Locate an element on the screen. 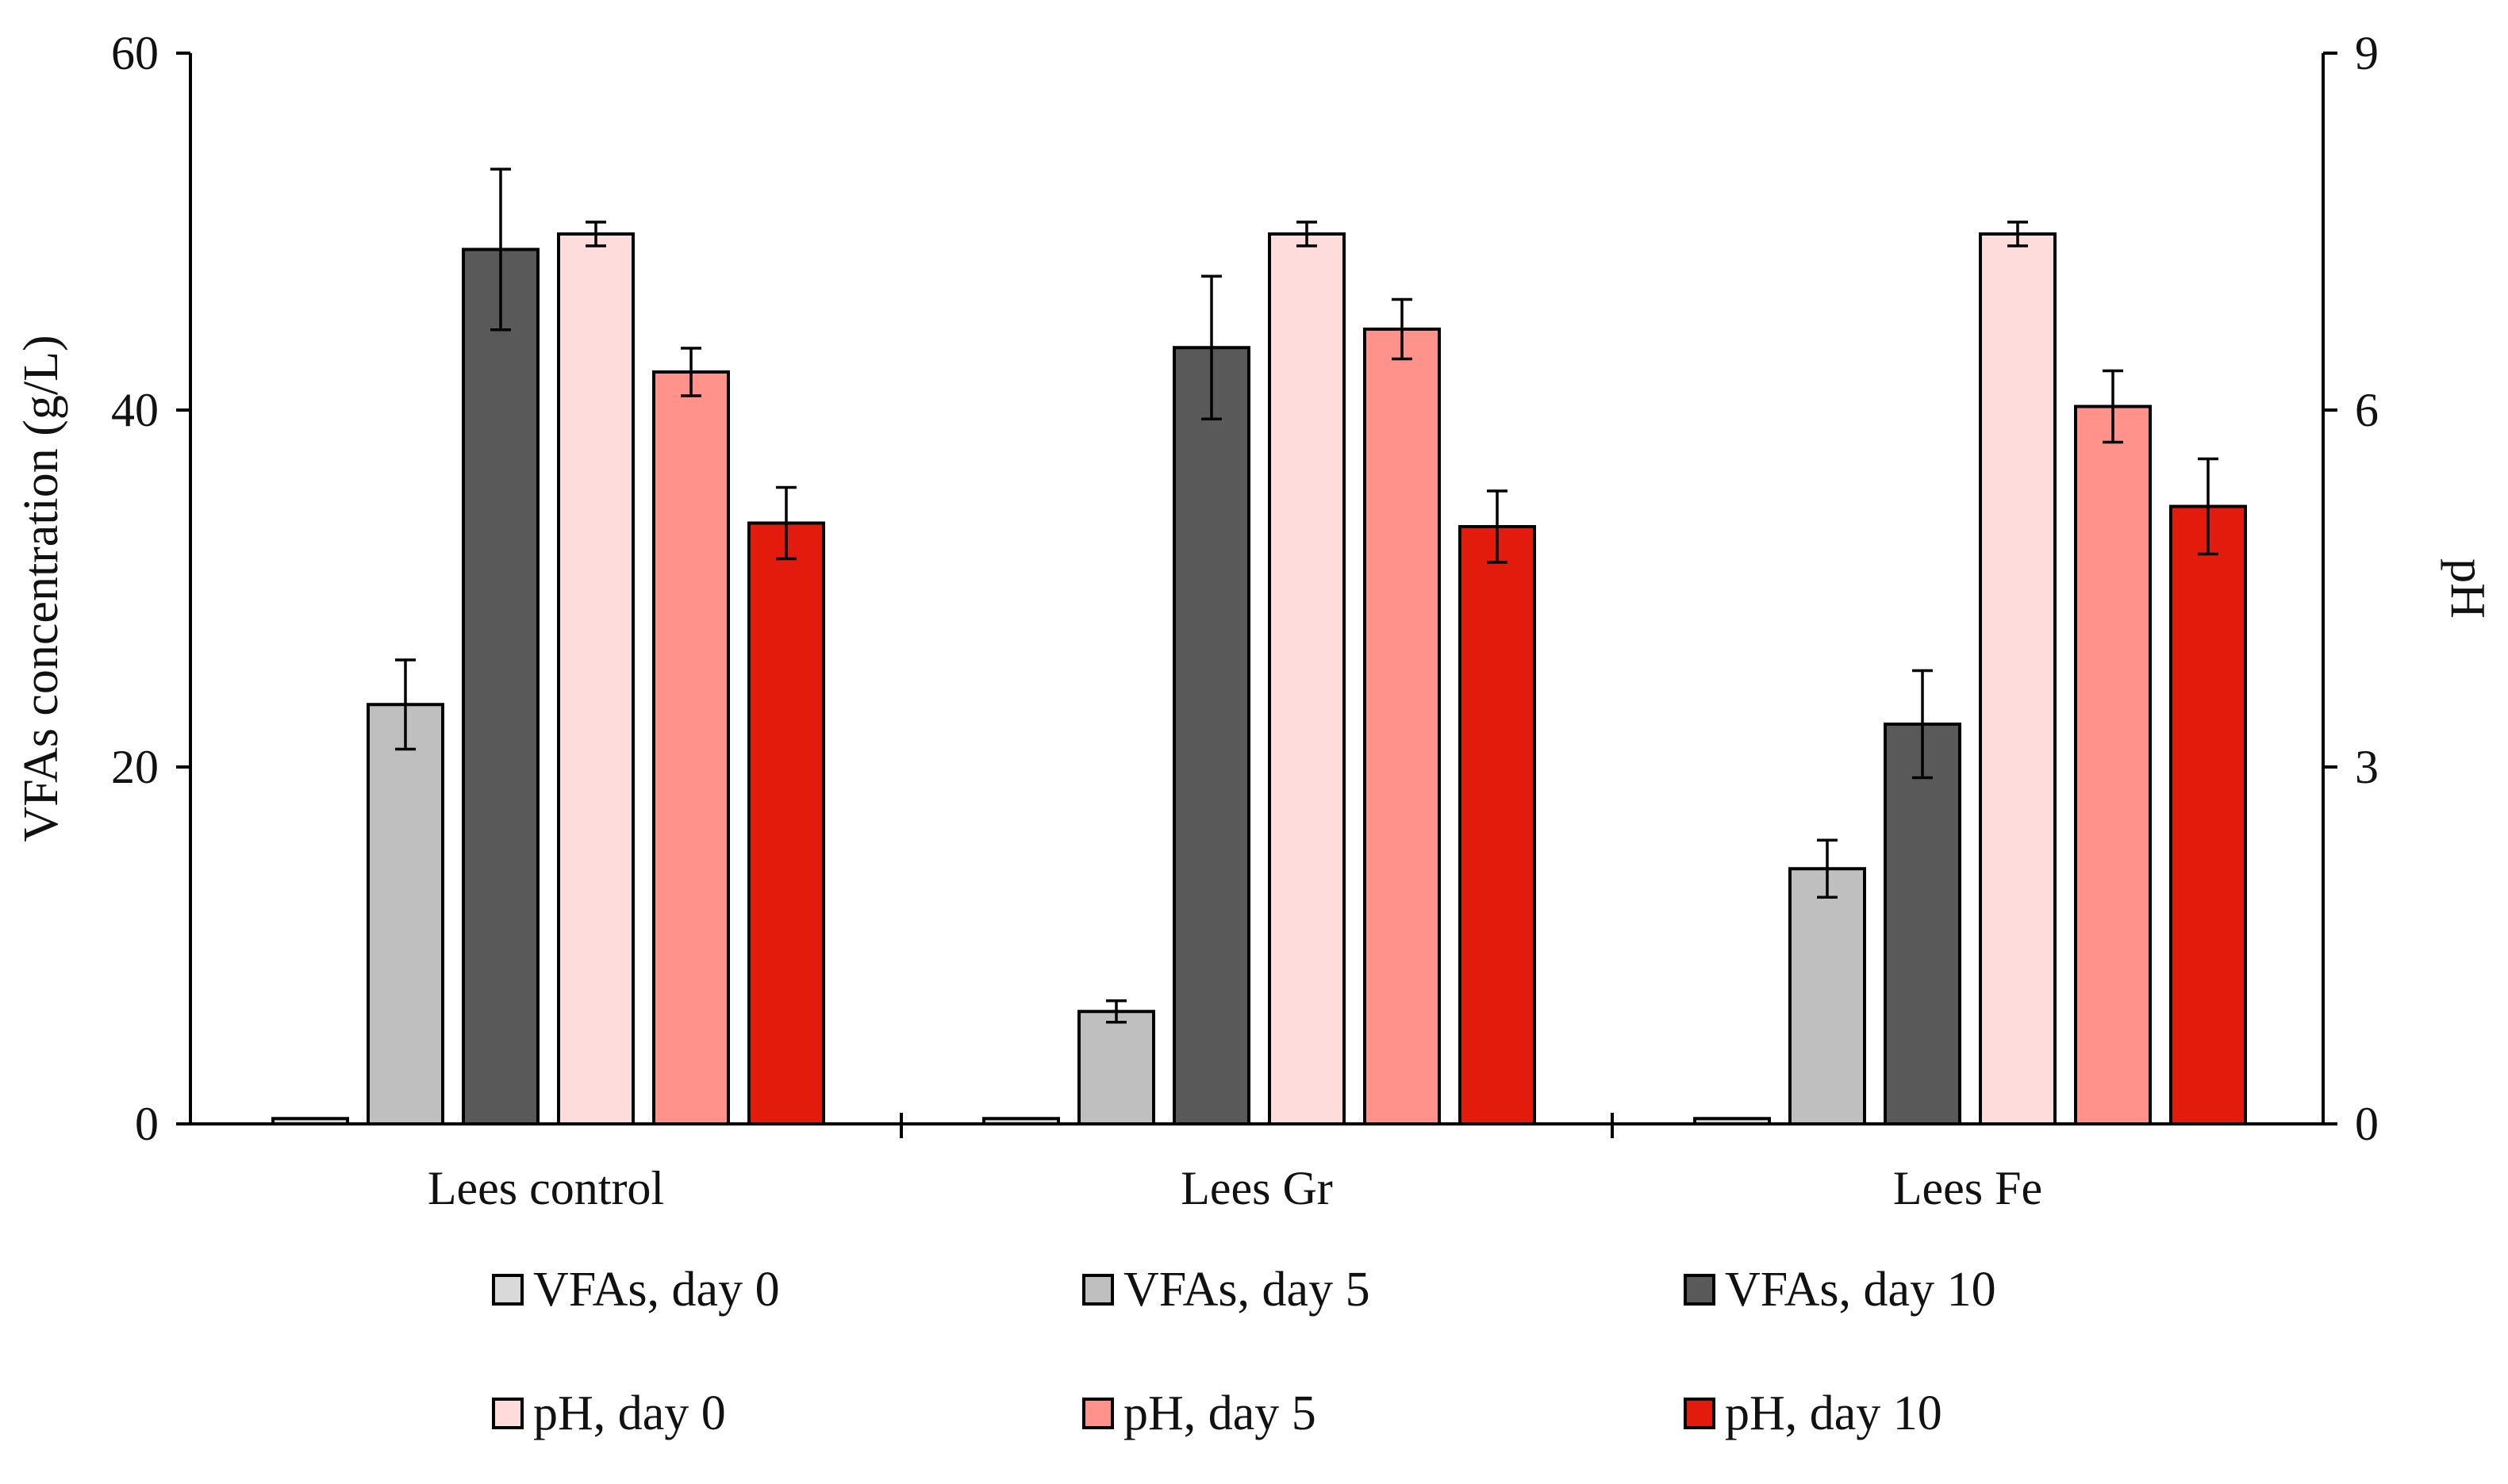  y2-tick-label: 9 is located at coordinates (2367, 53).